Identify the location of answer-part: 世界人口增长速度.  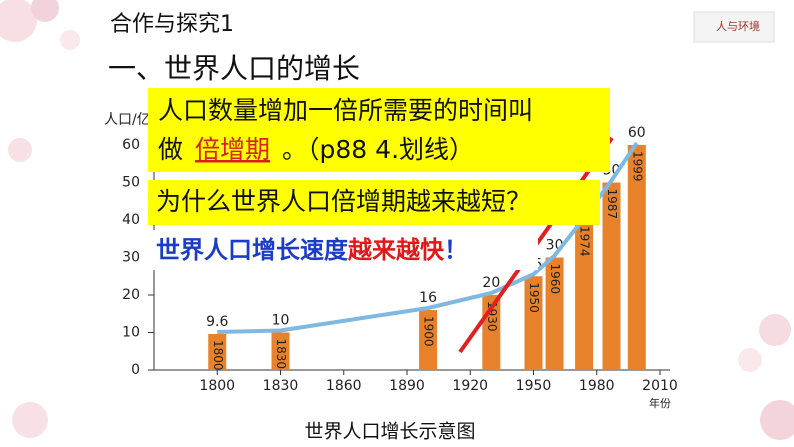
(252, 250).